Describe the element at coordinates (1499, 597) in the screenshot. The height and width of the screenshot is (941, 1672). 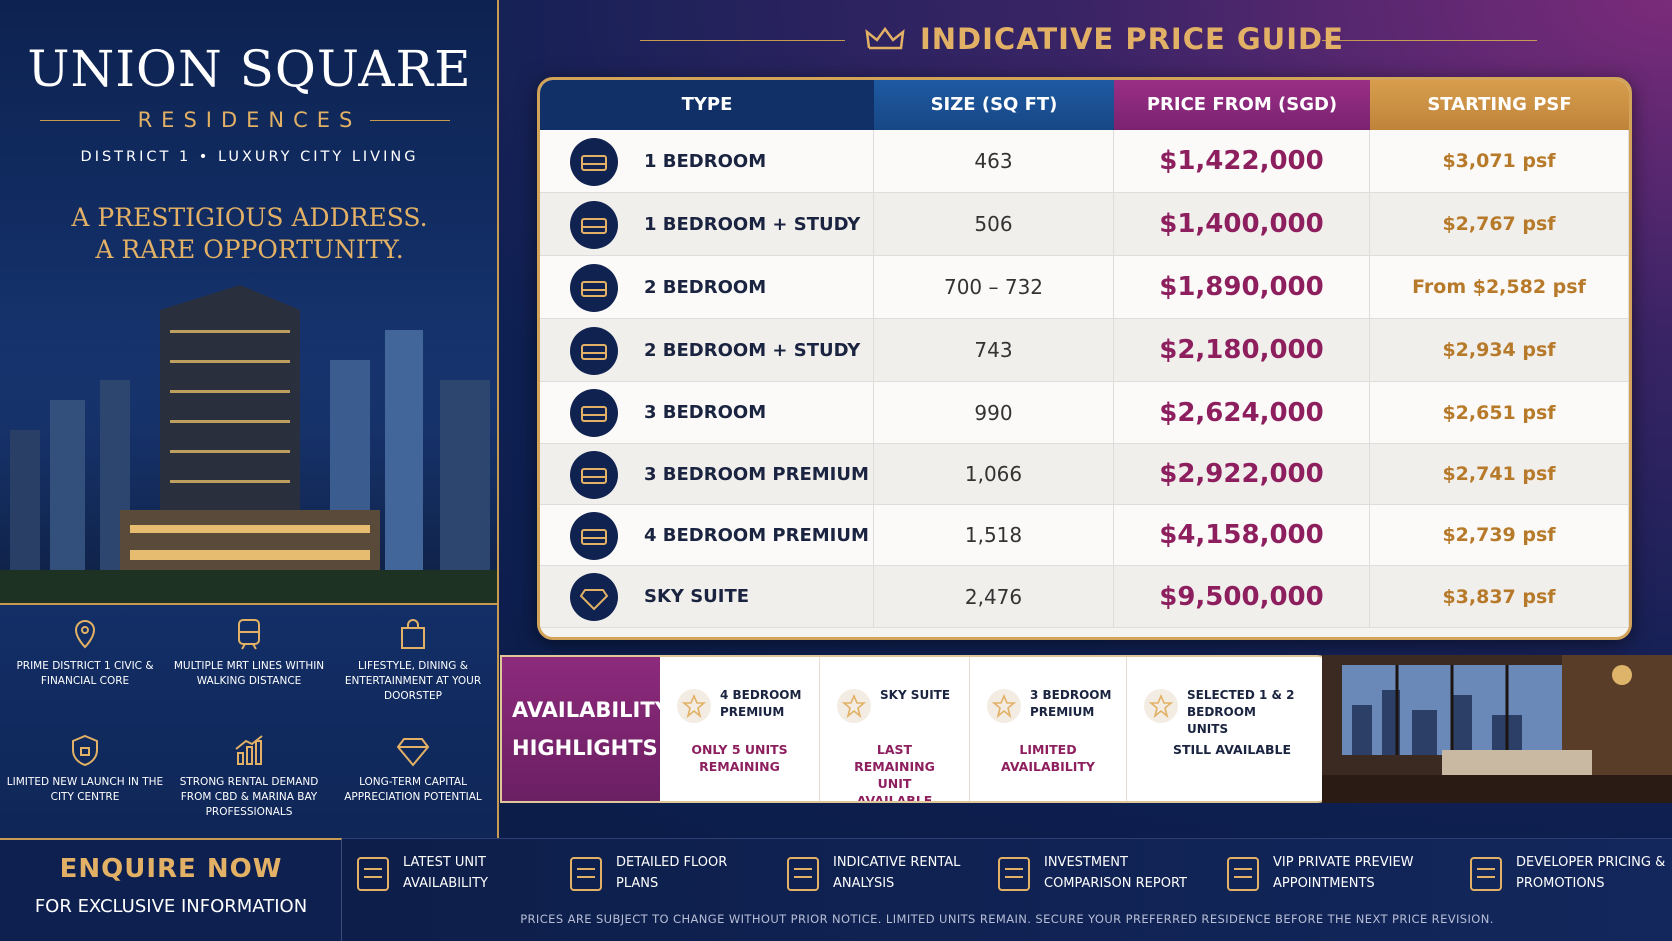
I see `table-cell: $3,837 psf` at that location.